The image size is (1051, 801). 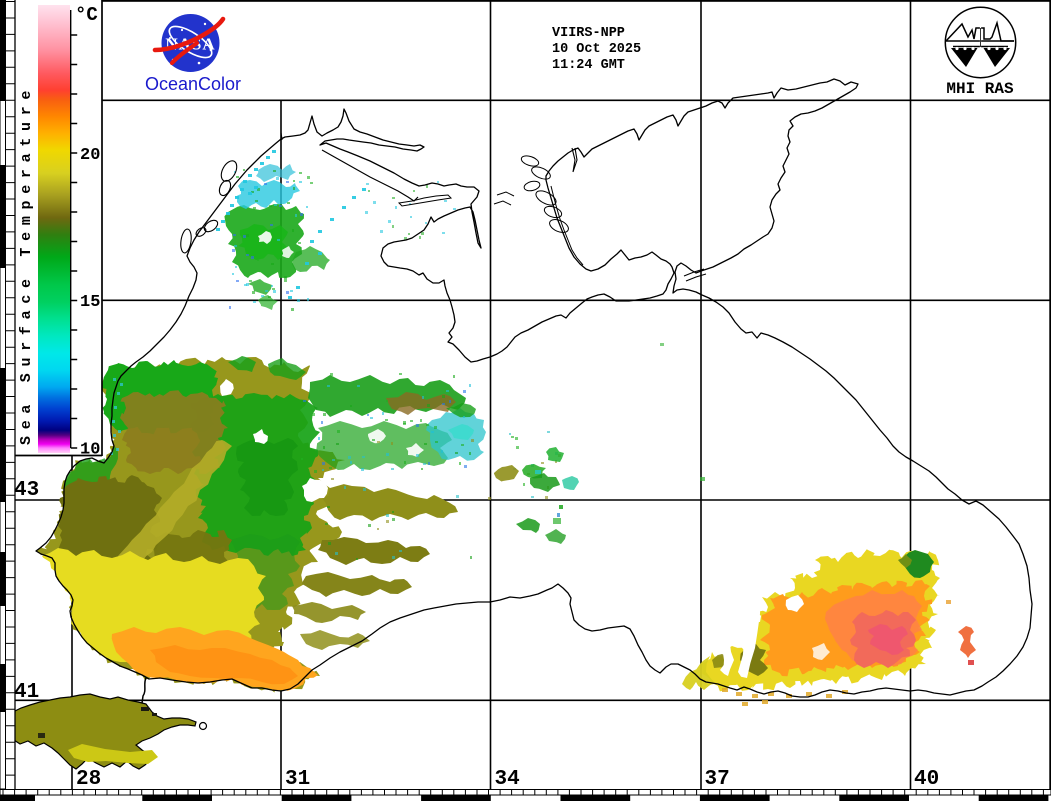 What do you see at coordinates (297, 779) in the screenshot?
I see `svg-text: 31` at bounding box center [297, 779].